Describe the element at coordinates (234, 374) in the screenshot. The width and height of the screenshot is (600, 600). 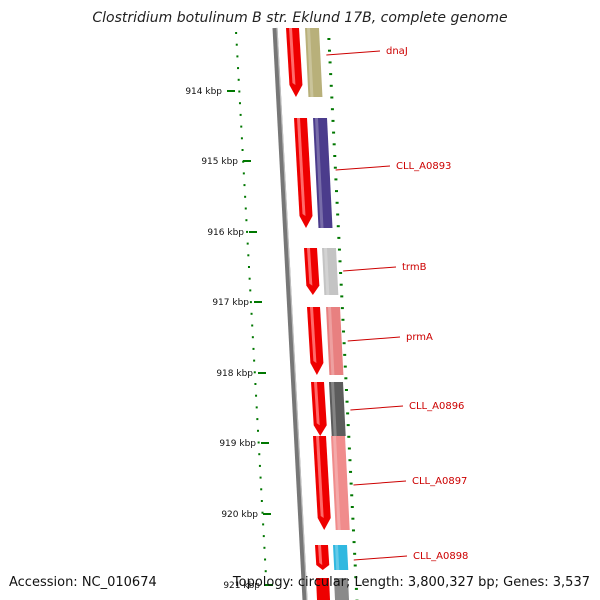
I see `kbp-tick-label: 918 kbp` at that location.